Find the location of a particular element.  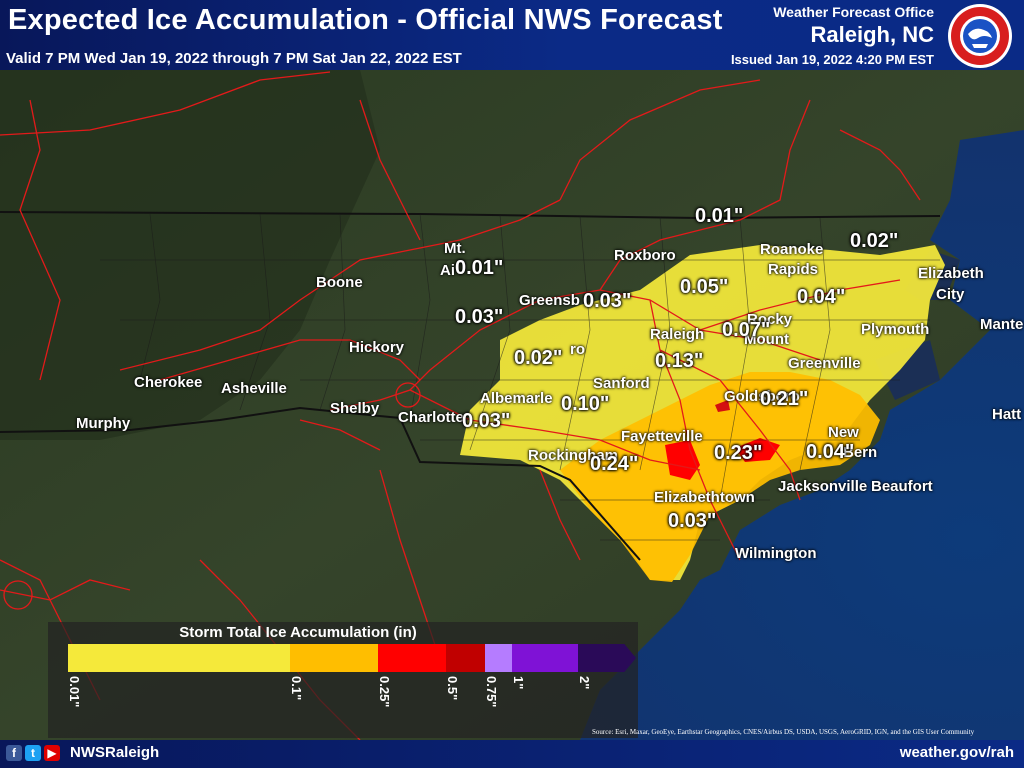

city-label: Hatt is located at coordinates (1007, 414).